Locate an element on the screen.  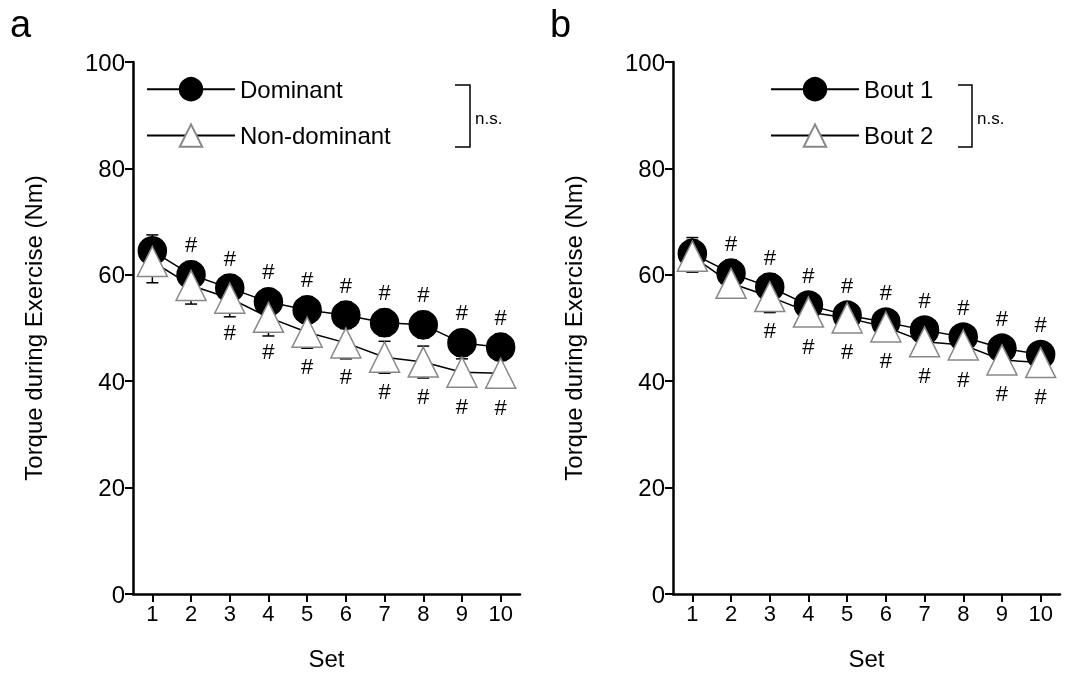
legend-label: Non-dominant is located at coordinates (316, 136).